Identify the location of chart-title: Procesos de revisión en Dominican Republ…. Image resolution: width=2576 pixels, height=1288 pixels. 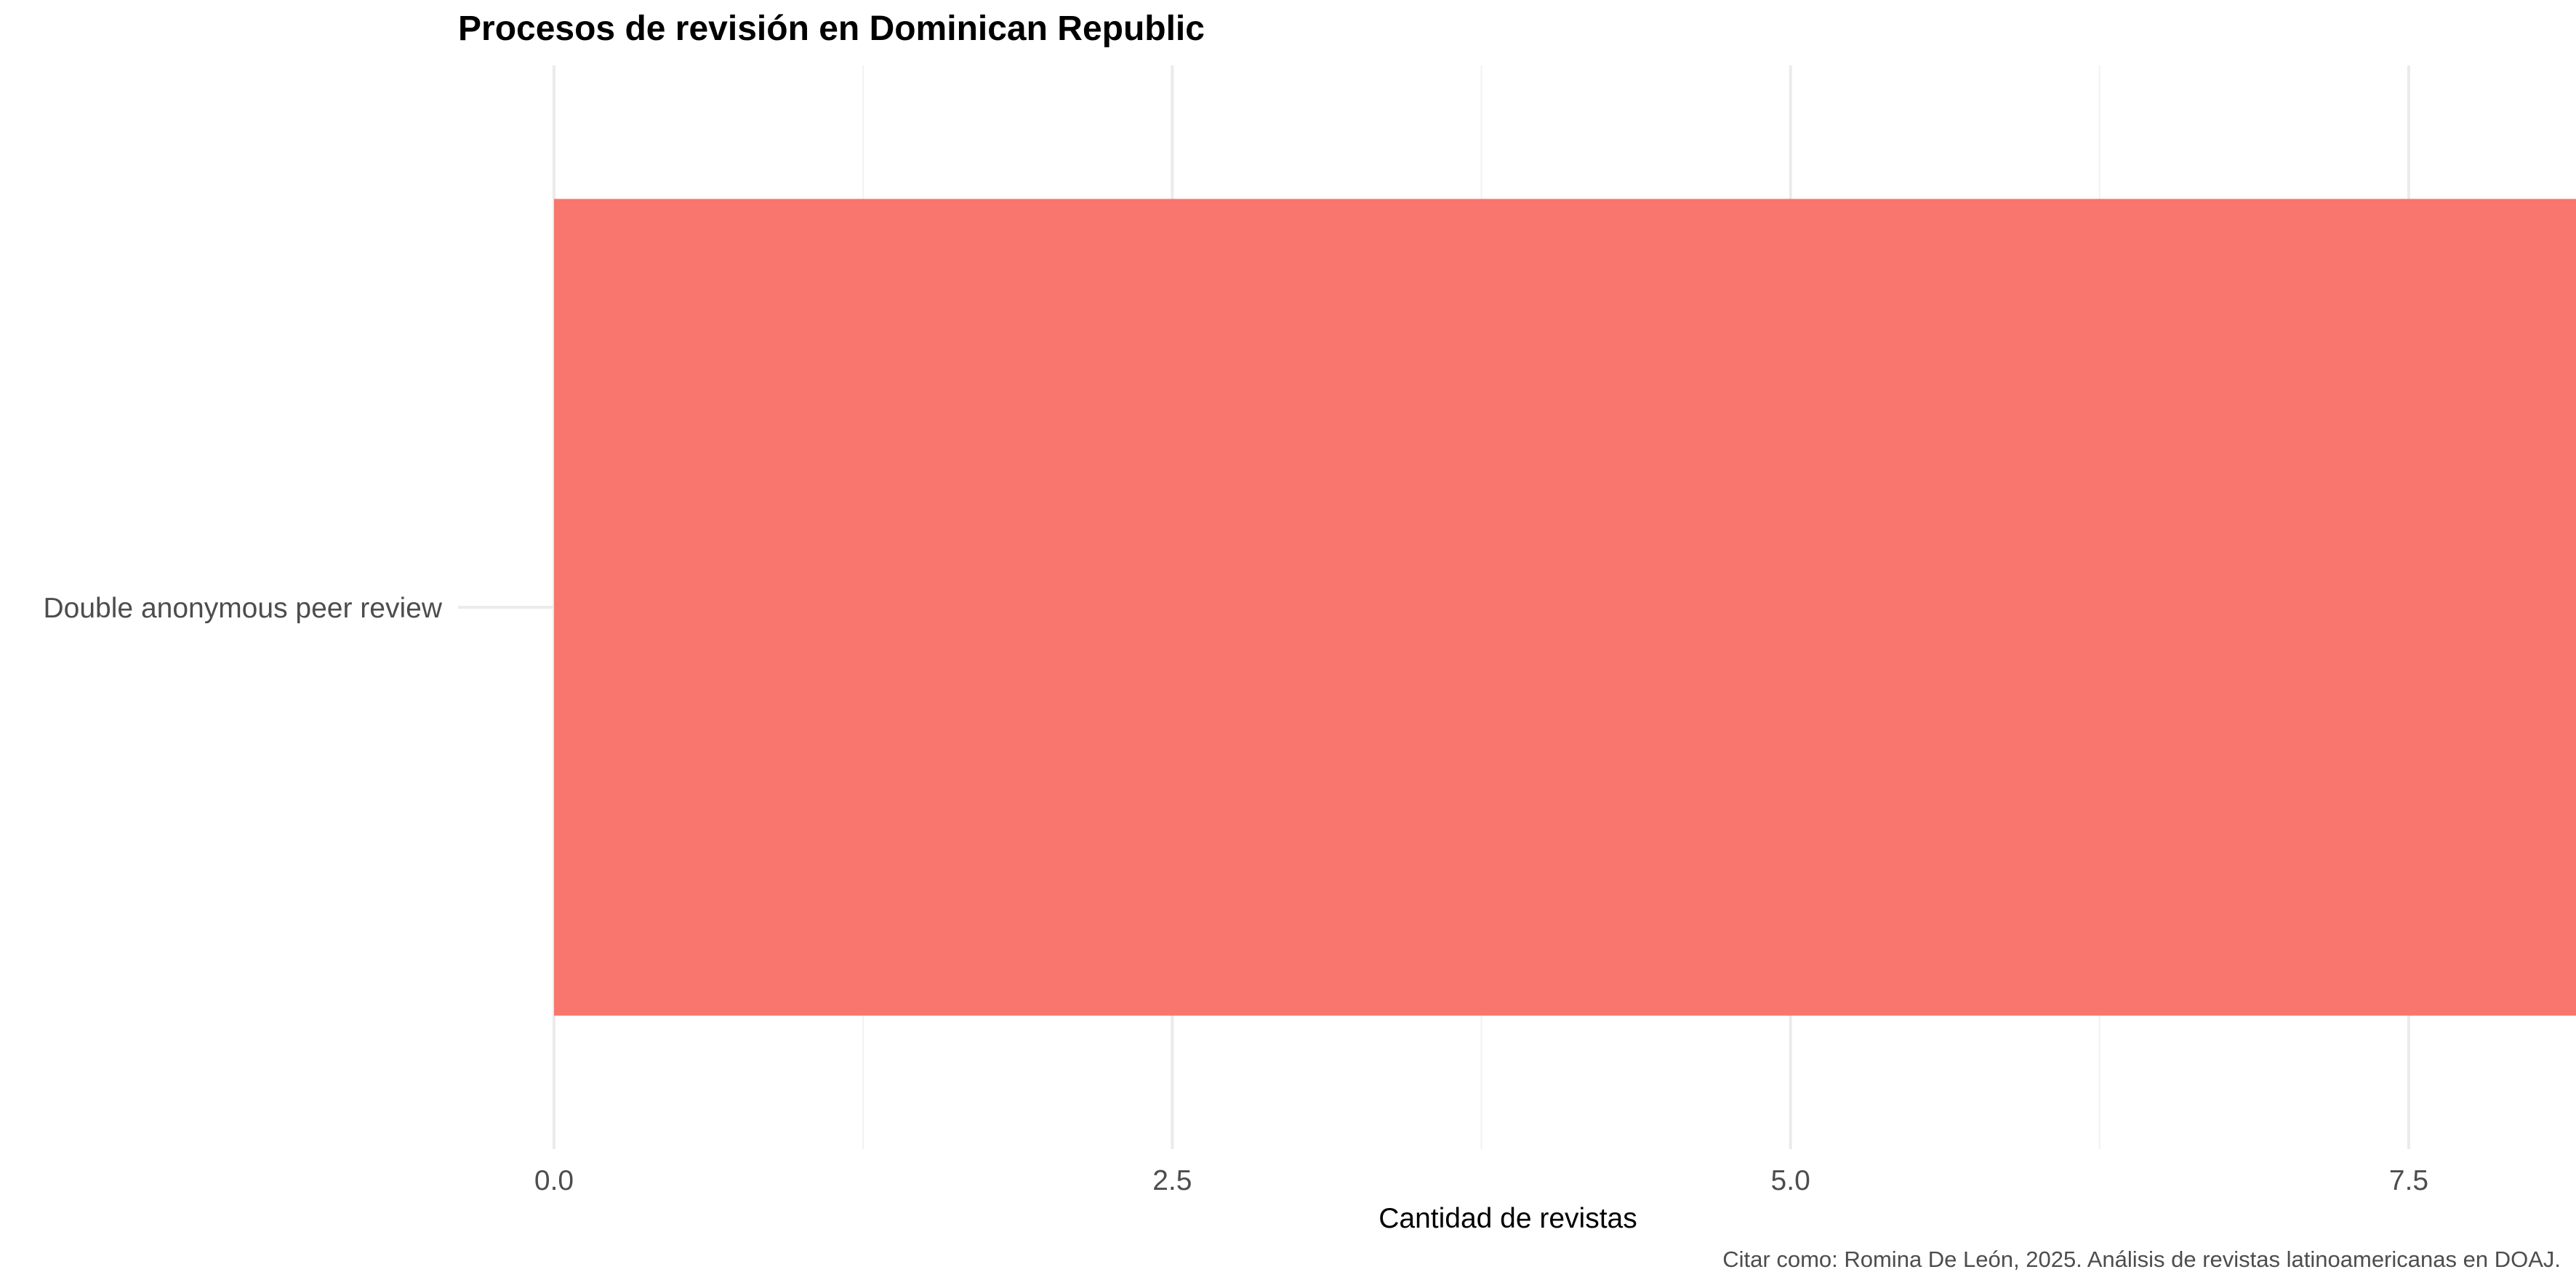
(832, 28).